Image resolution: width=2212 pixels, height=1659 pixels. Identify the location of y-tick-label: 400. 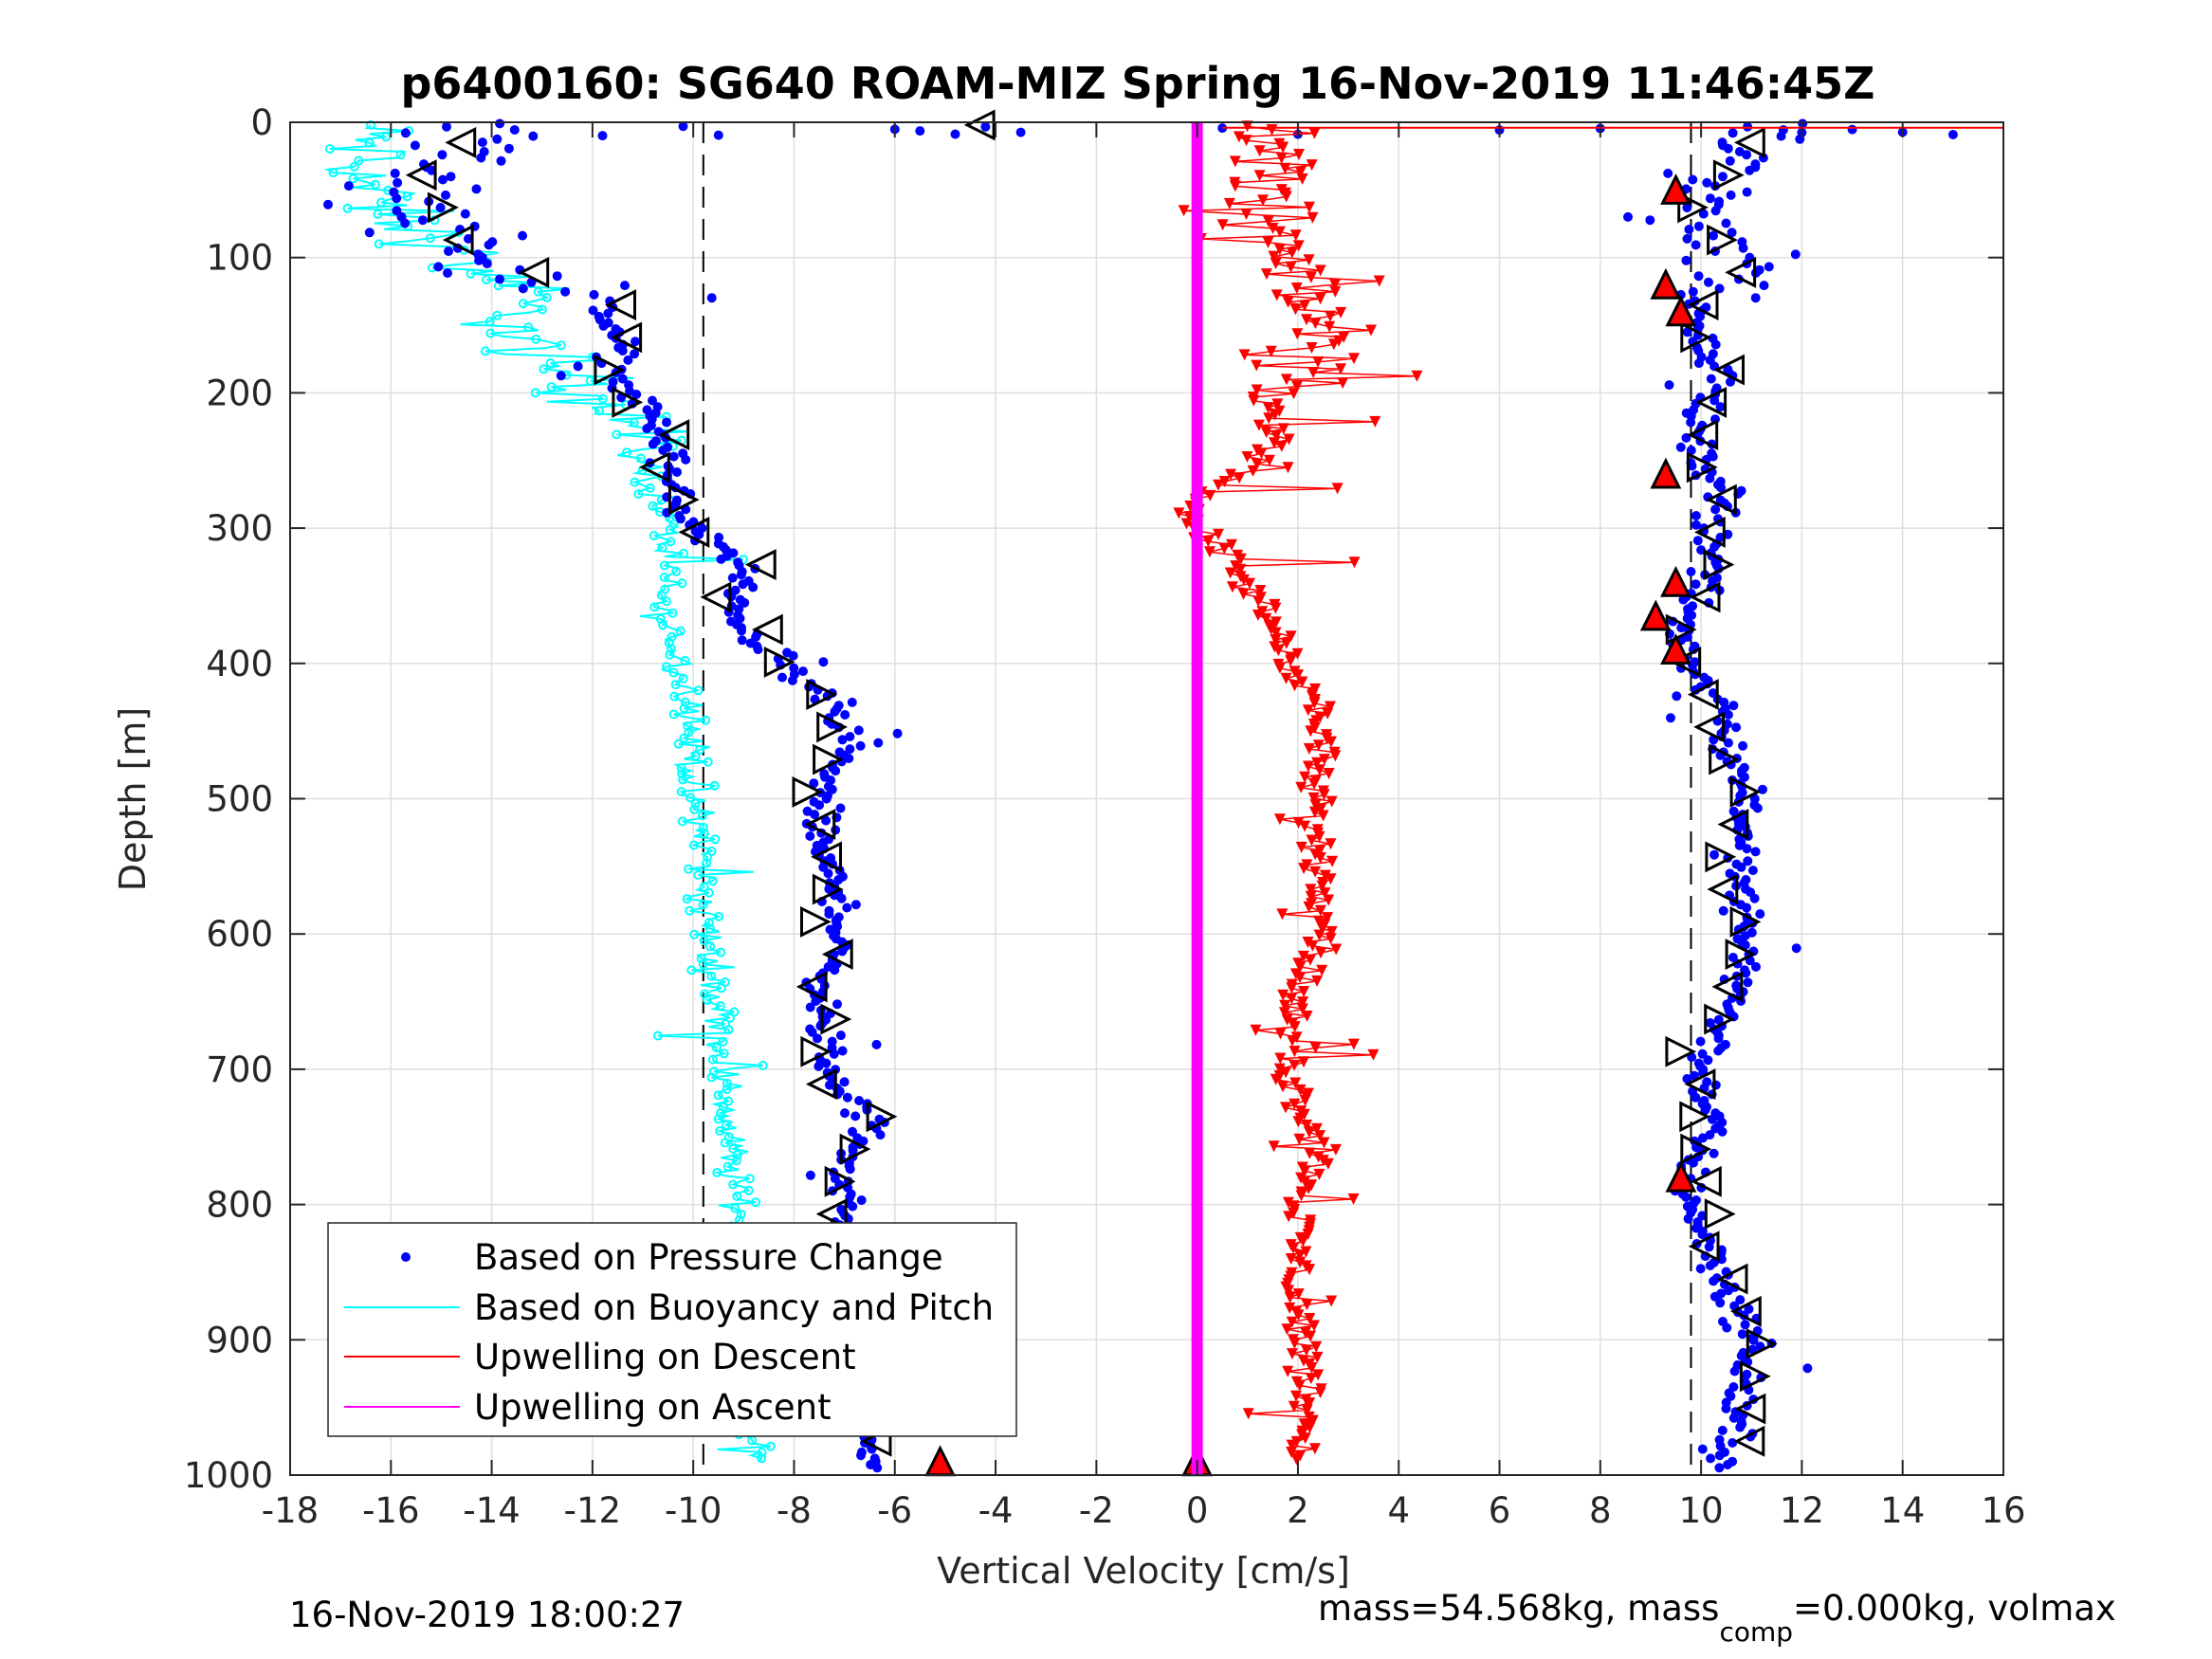
(239, 664).